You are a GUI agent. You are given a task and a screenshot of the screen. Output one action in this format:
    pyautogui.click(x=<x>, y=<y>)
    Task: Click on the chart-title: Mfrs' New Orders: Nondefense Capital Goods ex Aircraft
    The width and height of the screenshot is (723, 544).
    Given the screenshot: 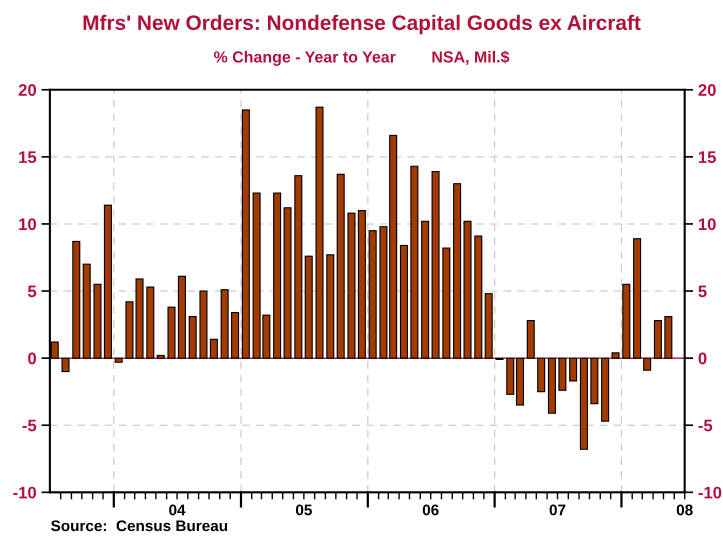 What is the action you would take?
    pyautogui.click(x=362, y=24)
    